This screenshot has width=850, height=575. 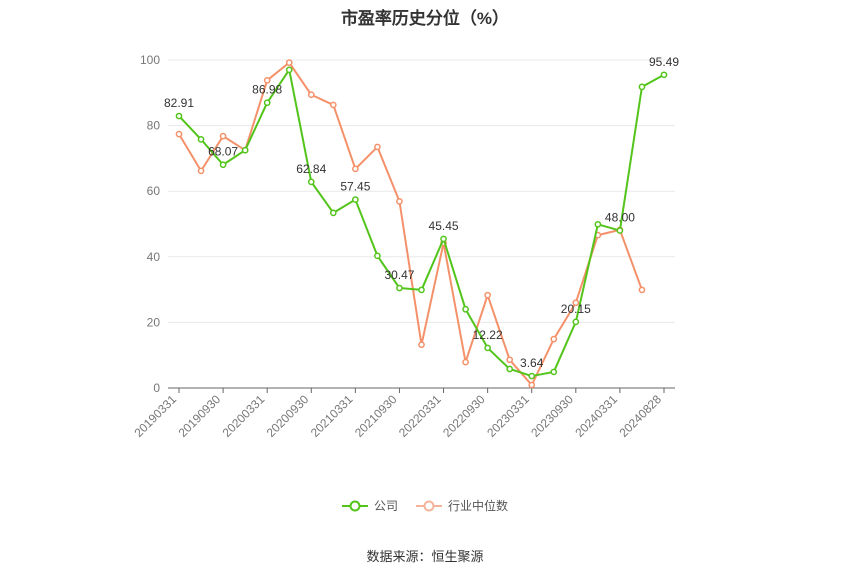 I want to click on x-tick-label: 20200331, so click(x=244, y=416).